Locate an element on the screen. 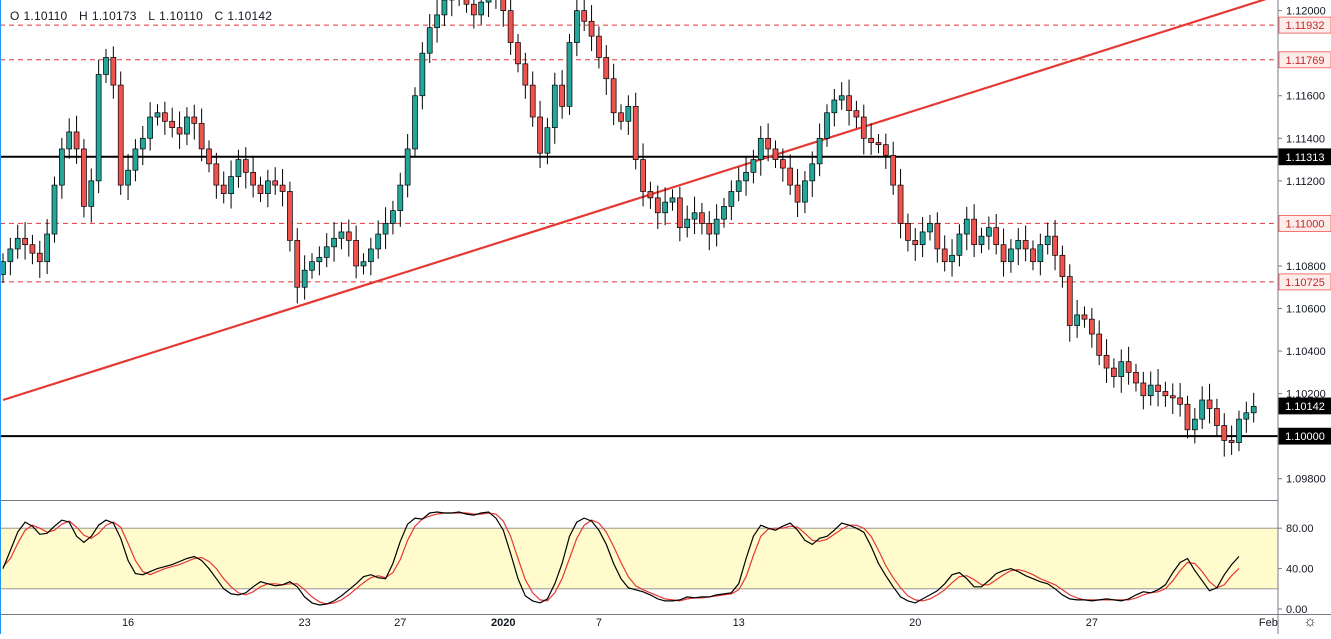 The width and height of the screenshot is (1331, 639). time-tick-label: 16 is located at coordinates (128, 623).